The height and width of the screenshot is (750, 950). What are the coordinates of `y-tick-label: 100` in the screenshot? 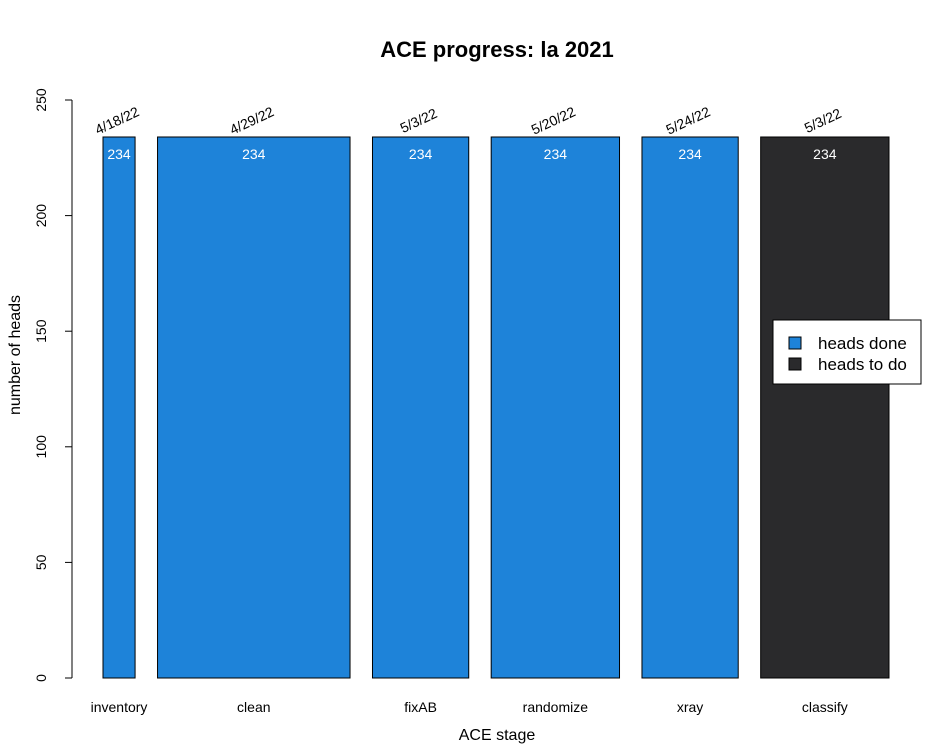 It's located at (41, 447).